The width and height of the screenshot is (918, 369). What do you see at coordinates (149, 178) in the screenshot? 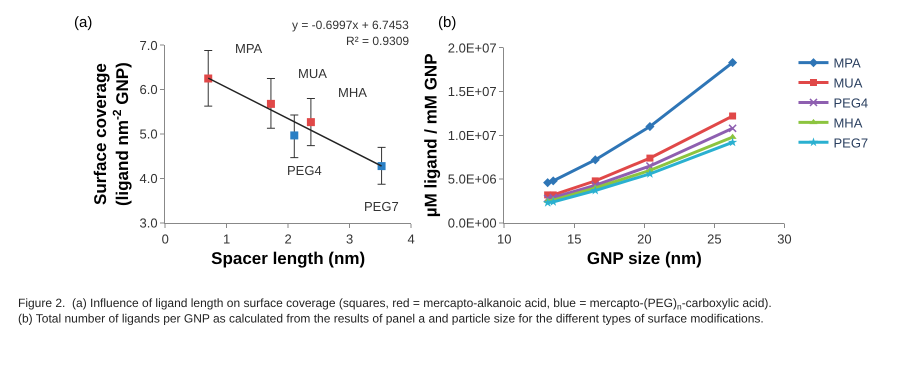
I see `y-tick-label: 4.0` at bounding box center [149, 178].